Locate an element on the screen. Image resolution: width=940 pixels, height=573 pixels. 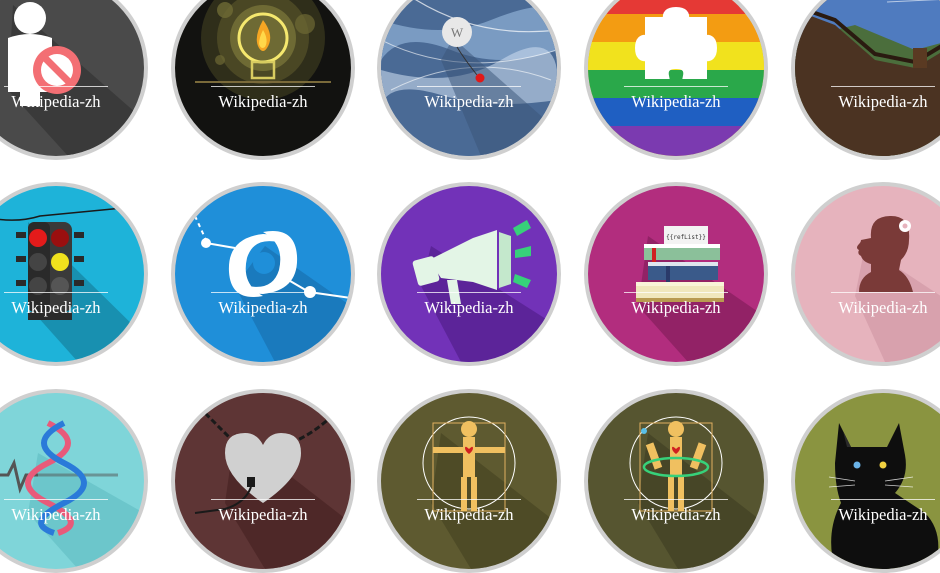
dna-helix-icon is located at coordinates (72, 494).